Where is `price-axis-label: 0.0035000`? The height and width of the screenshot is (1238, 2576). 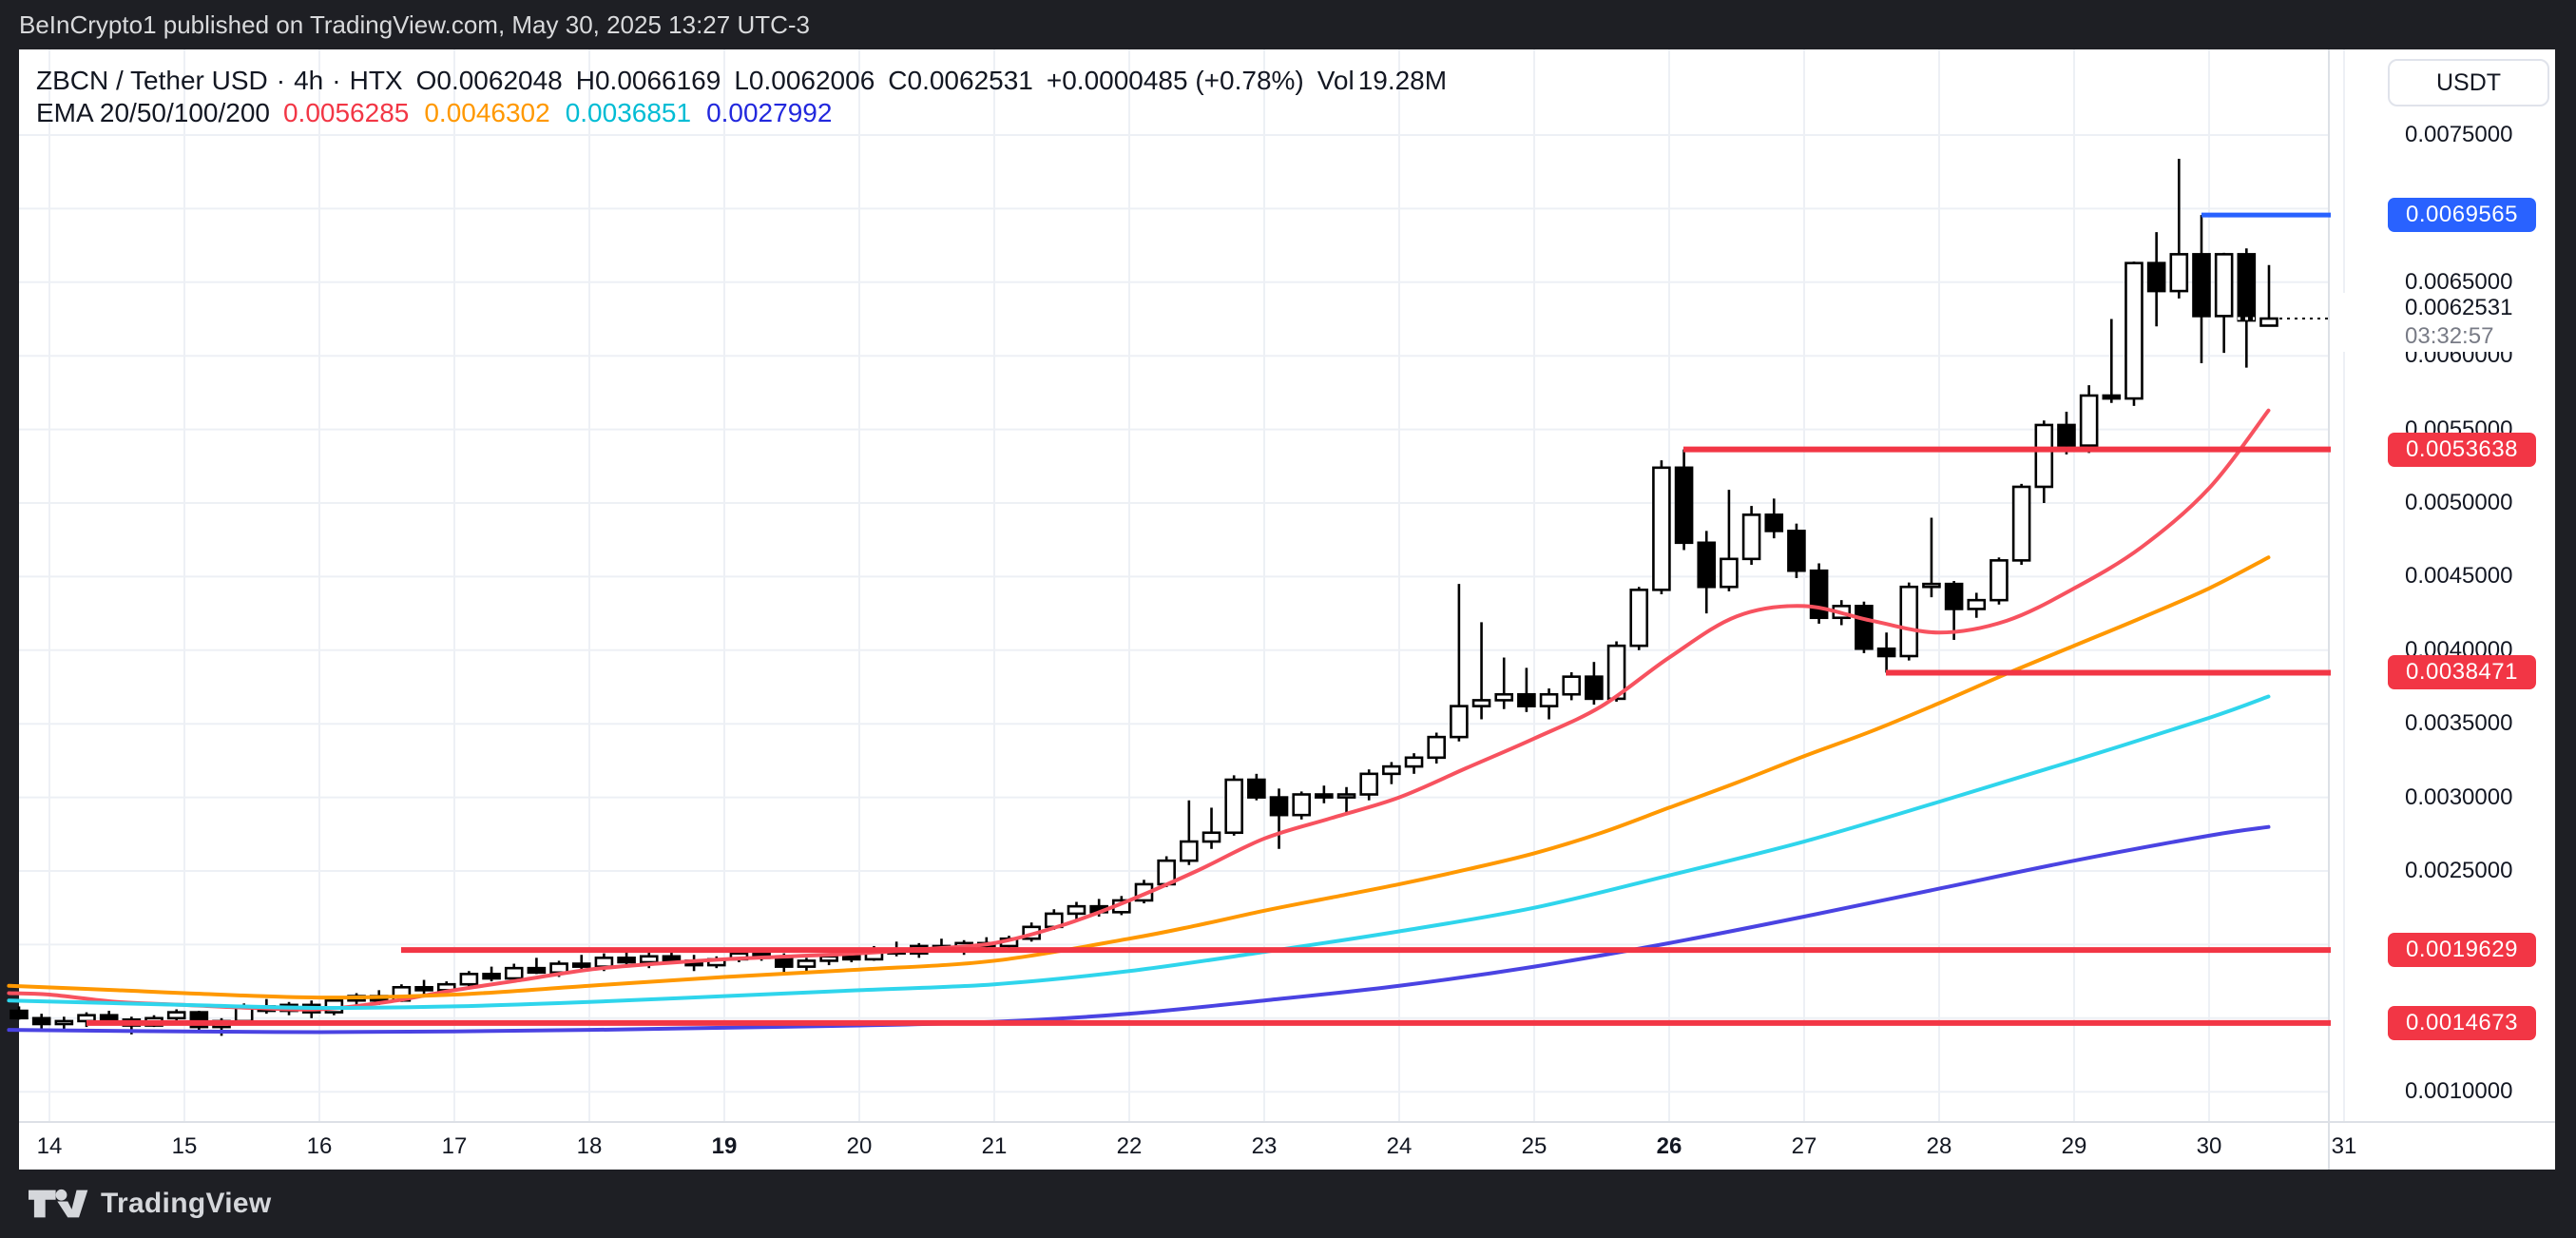 price-axis-label: 0.0035000 is located at coordinates (2459, 723).